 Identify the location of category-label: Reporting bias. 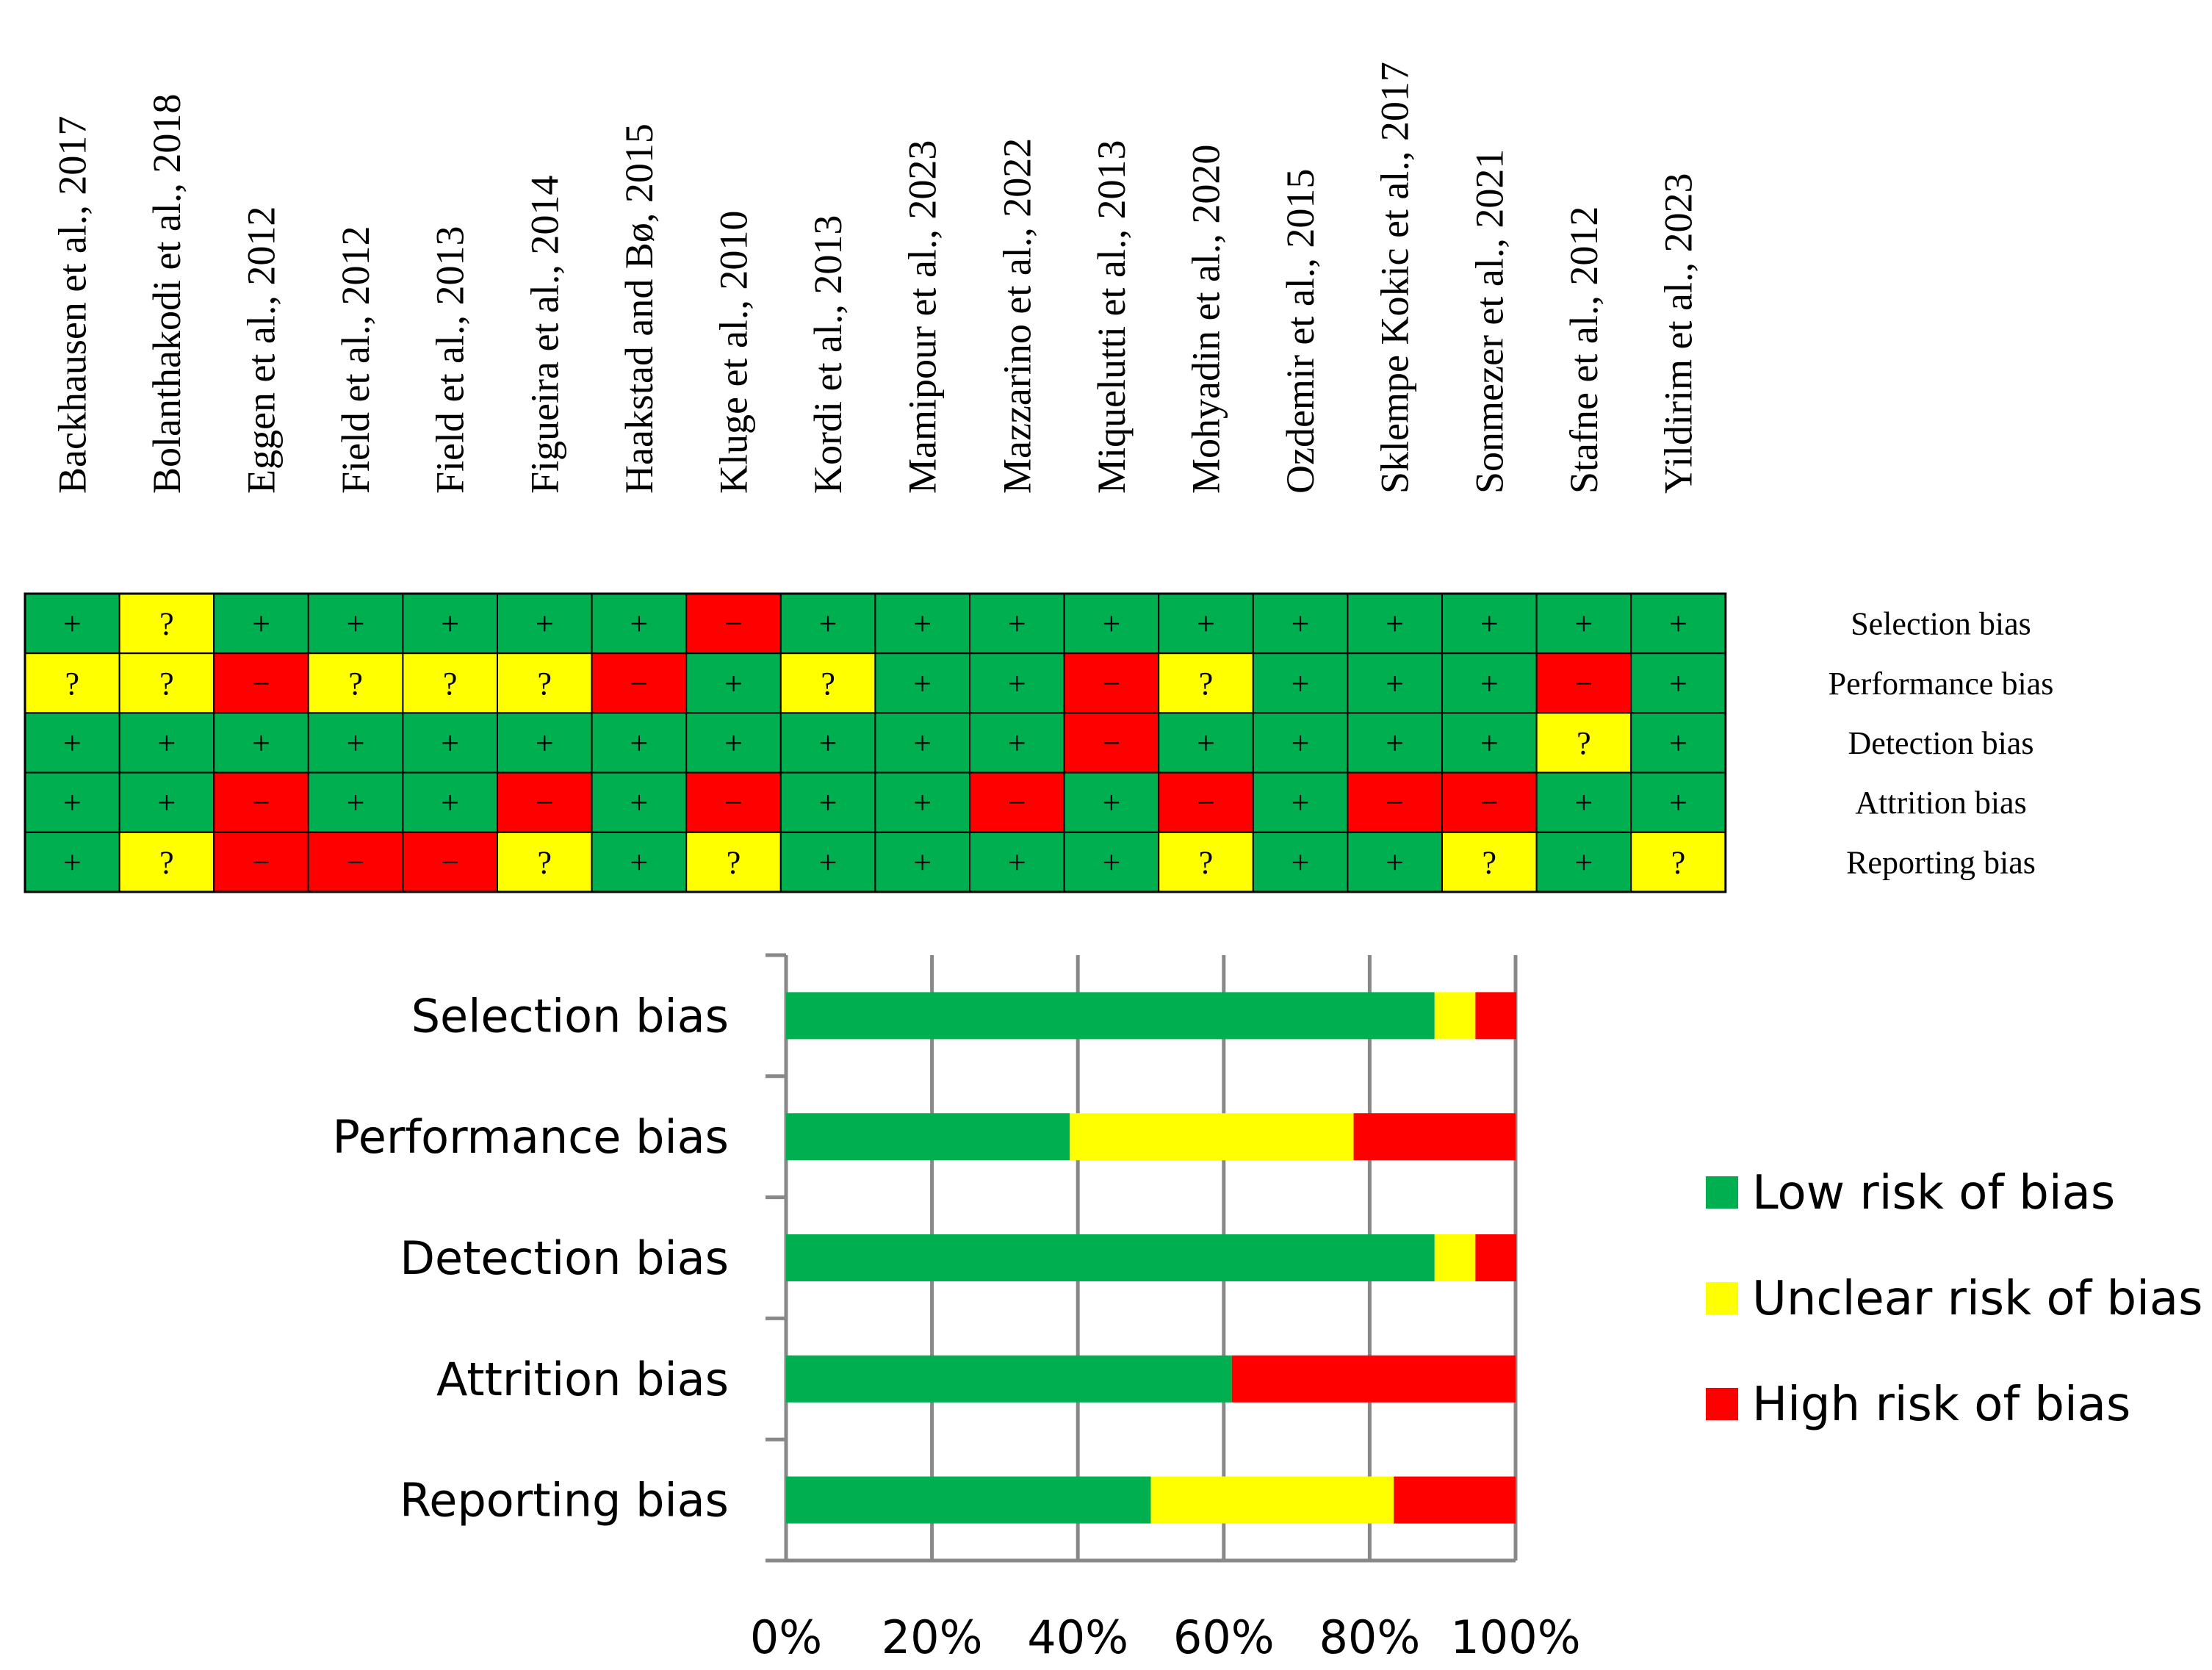
(564, 1501).